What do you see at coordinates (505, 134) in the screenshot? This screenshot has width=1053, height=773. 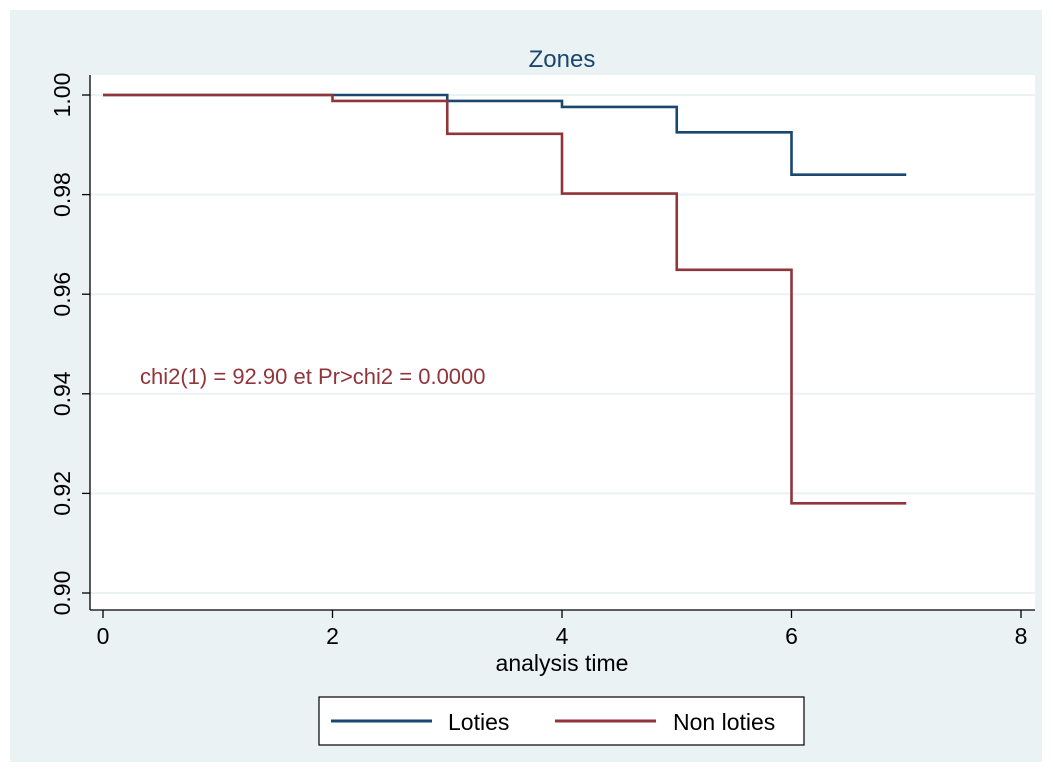 I see `series-line-loties` at bounding box center [505, 134].